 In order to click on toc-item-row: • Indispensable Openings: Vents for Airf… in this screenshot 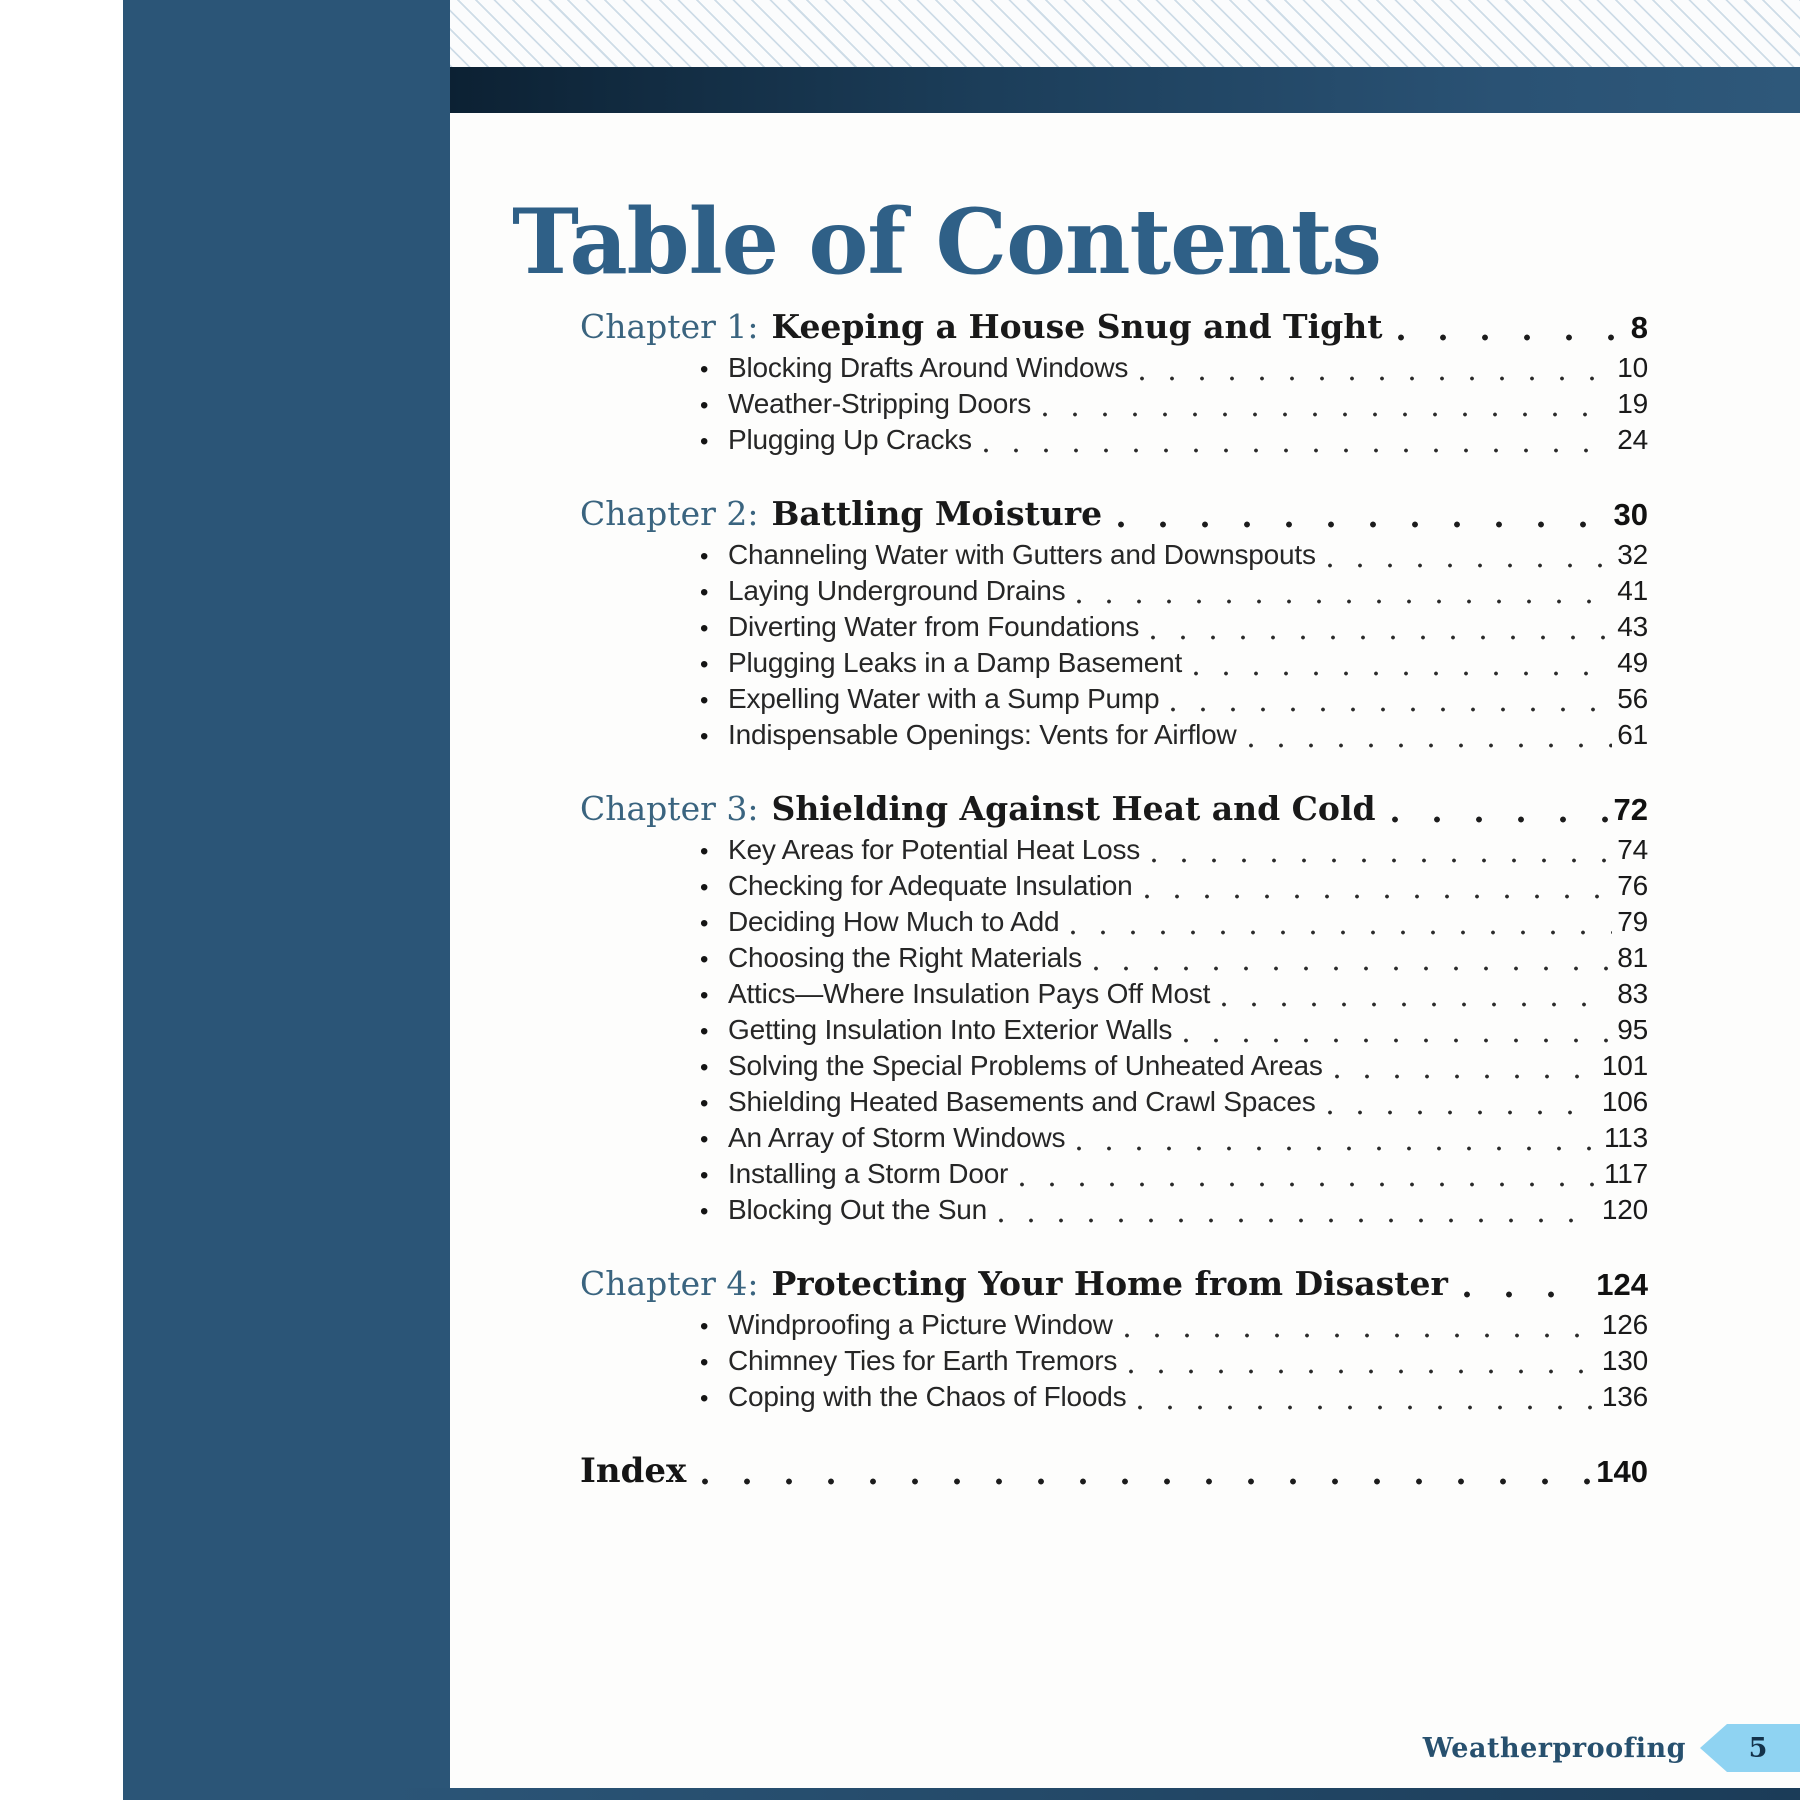, I will do `click(1174, 736)`.